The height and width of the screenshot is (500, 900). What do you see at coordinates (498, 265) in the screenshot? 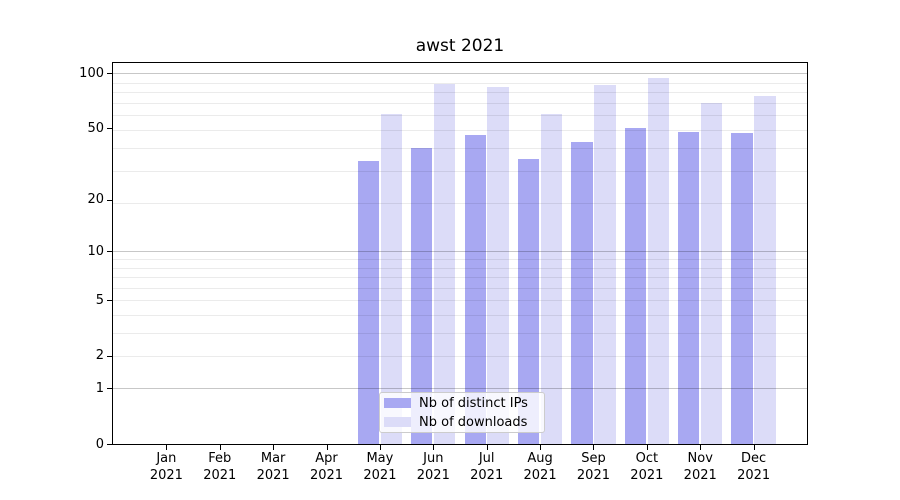
I see `bar-downloads-jul-2021` at bounding box center [498, 265].